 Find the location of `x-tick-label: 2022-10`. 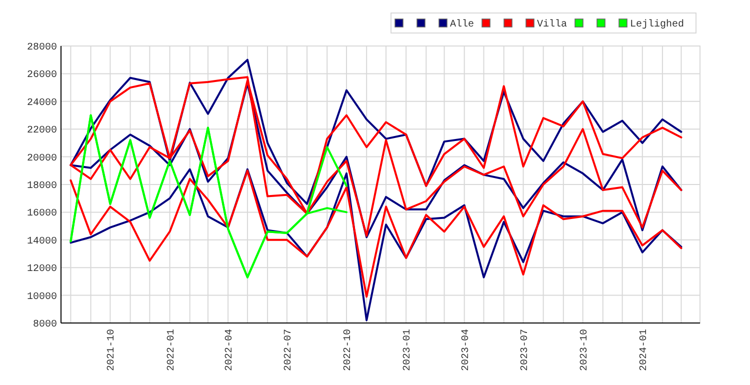

x-tick-label: 2022-10 is located at coordinates (348, 350).